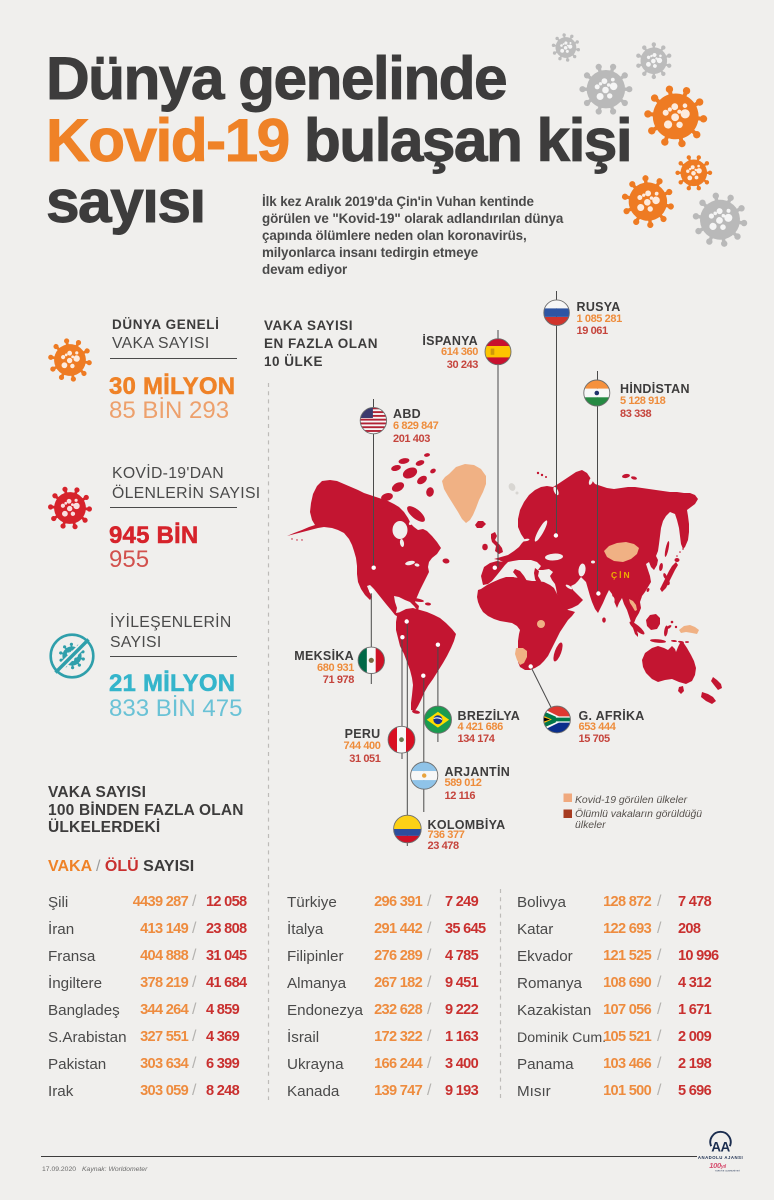 This screenshot has height=1200, width=774. What do you see at coordinates (717, 1165) in the screenshot?
I see `svg-text: 100yıl` at bounding box center [717, 1165].